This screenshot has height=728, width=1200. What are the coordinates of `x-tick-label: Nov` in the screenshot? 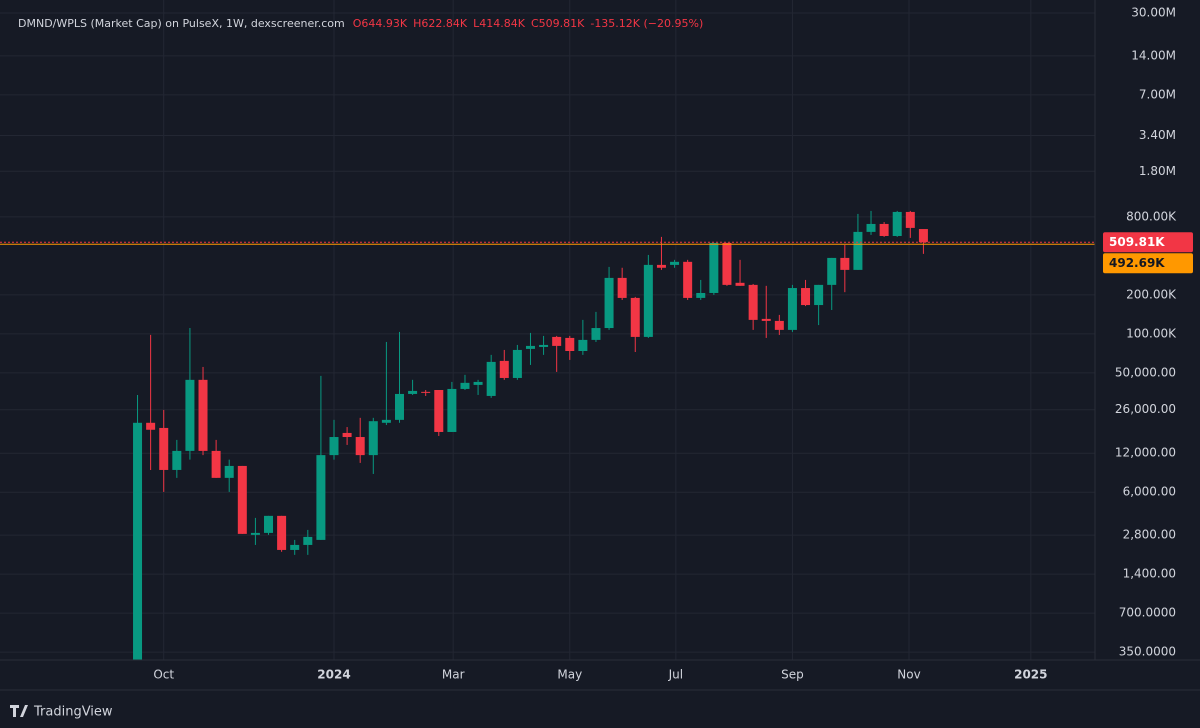 It's located at (908, 675).